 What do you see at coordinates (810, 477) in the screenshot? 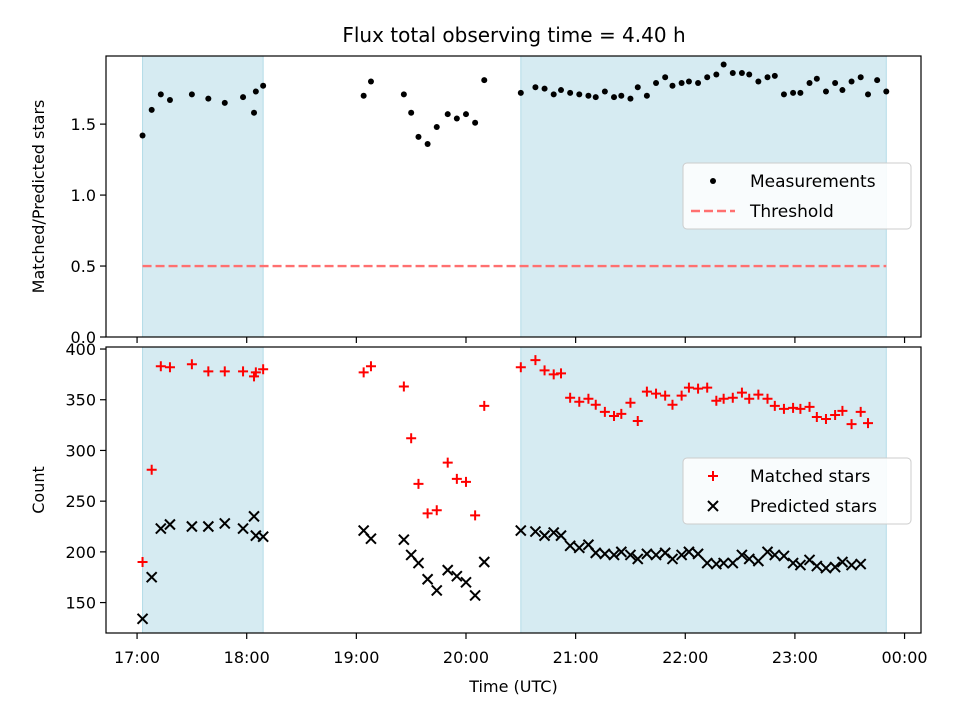
I see `legend-label: Matched stars` at bounding box center [810, 477].